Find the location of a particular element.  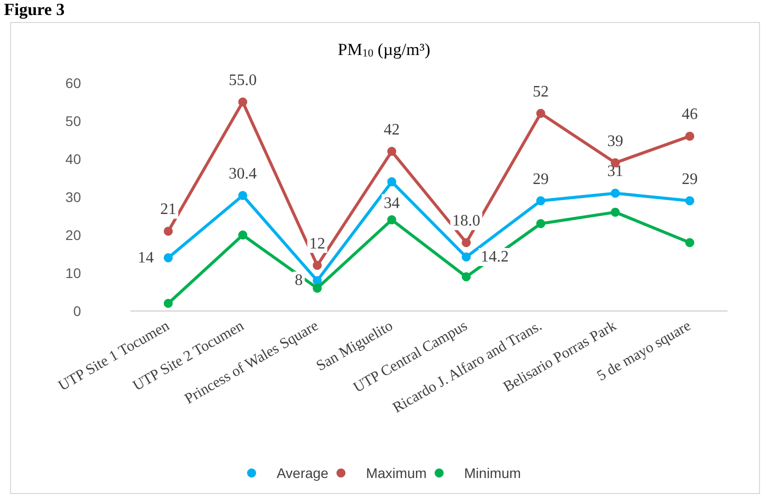

data-label: 55.0 is located at coordinates (242, 80).